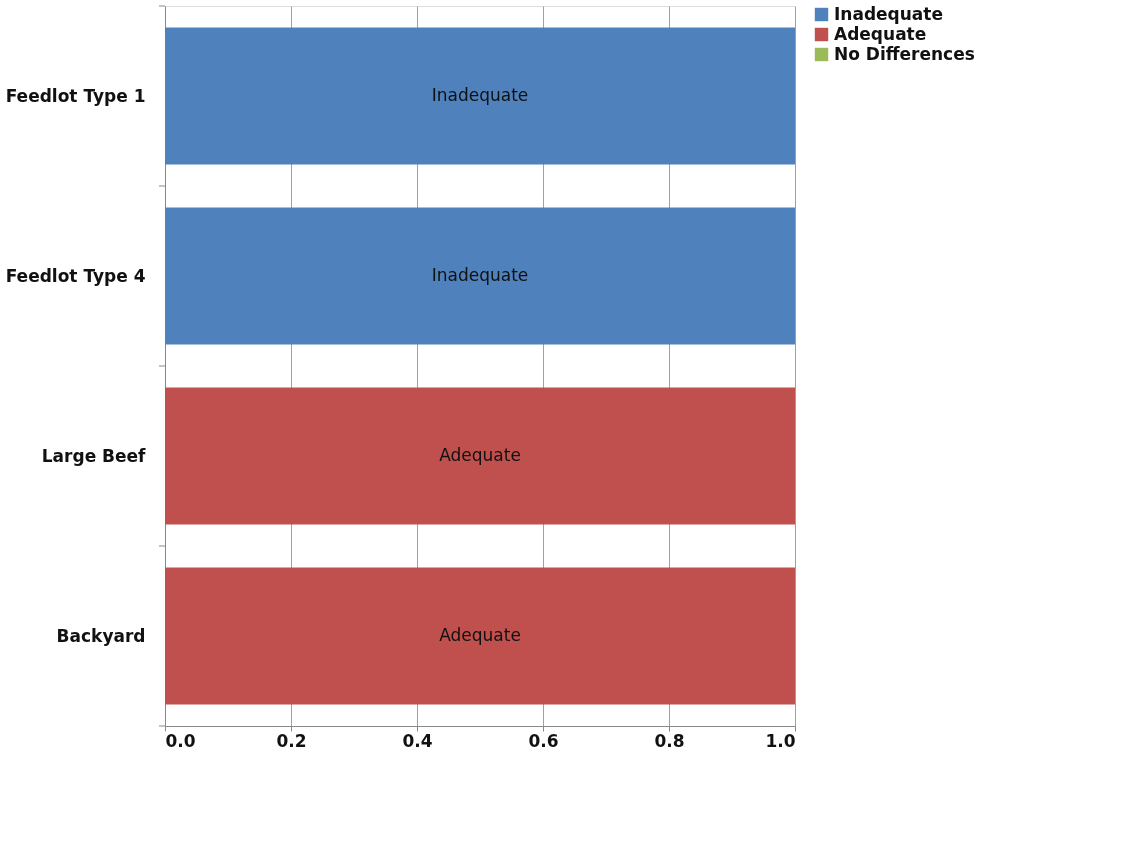 The height and width of the screenshot is (865, 1146). Describe the element at coordinates (94, 455) in the screenshot. I see `y-tick-label: Large Beef` at that location.